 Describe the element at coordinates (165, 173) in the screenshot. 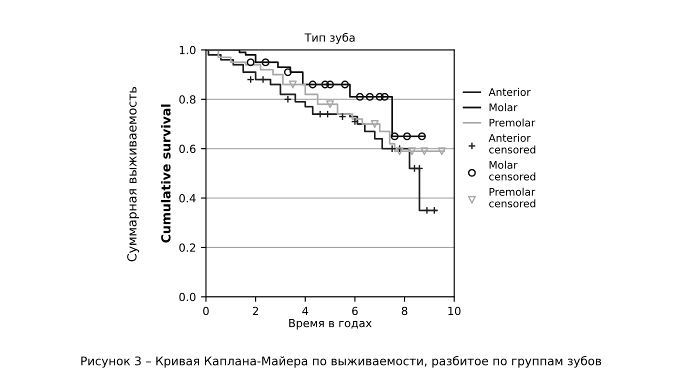

I see `y-axis-title: Cumulative survival` at that location.